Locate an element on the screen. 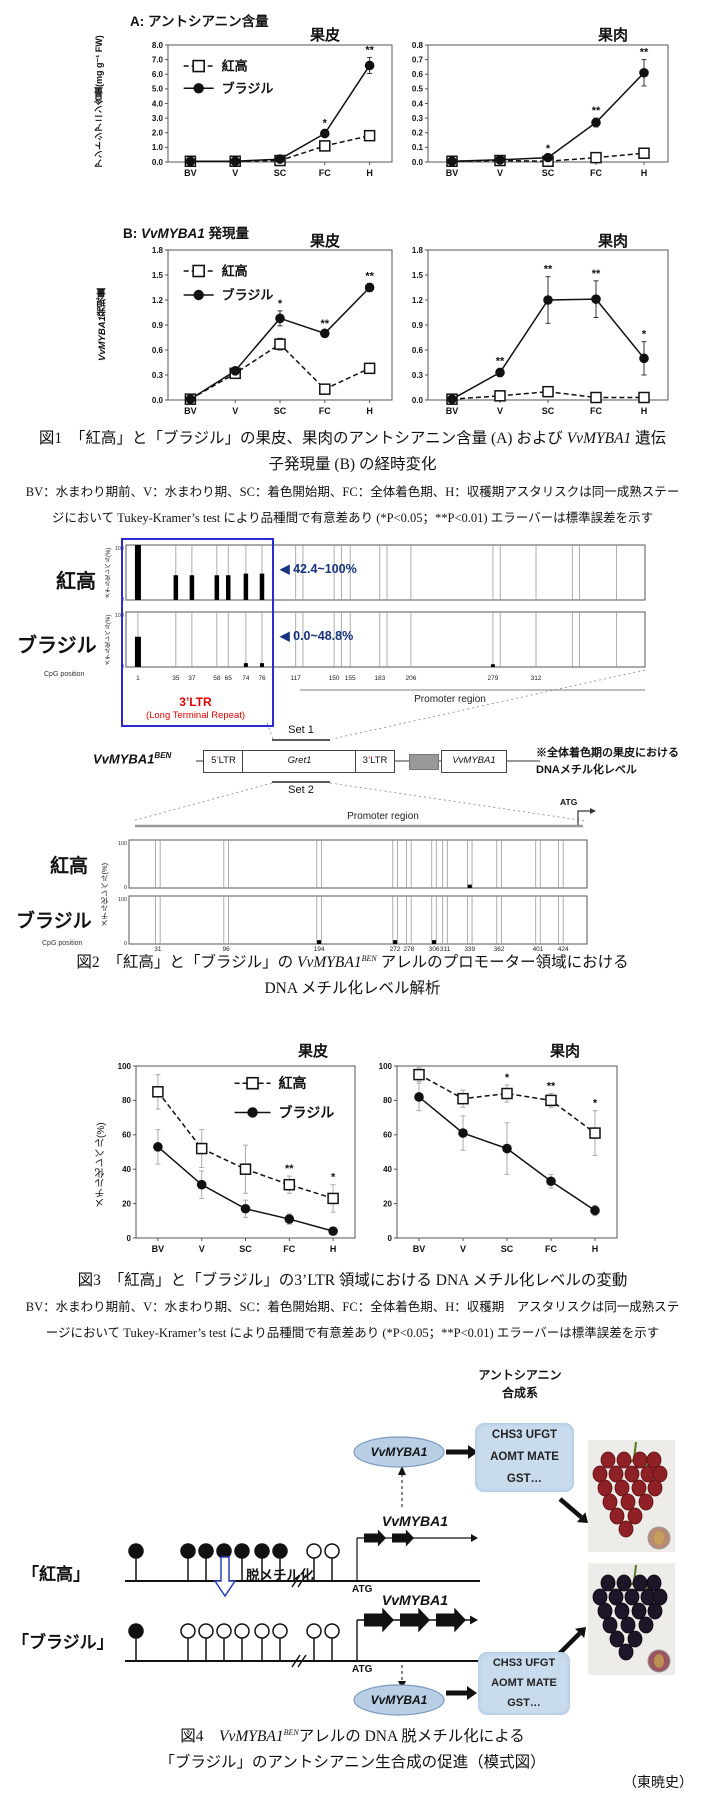 The height and width of the screenshot is (1795, 705). svg-text: 339 is located at coordinates (469, 949).